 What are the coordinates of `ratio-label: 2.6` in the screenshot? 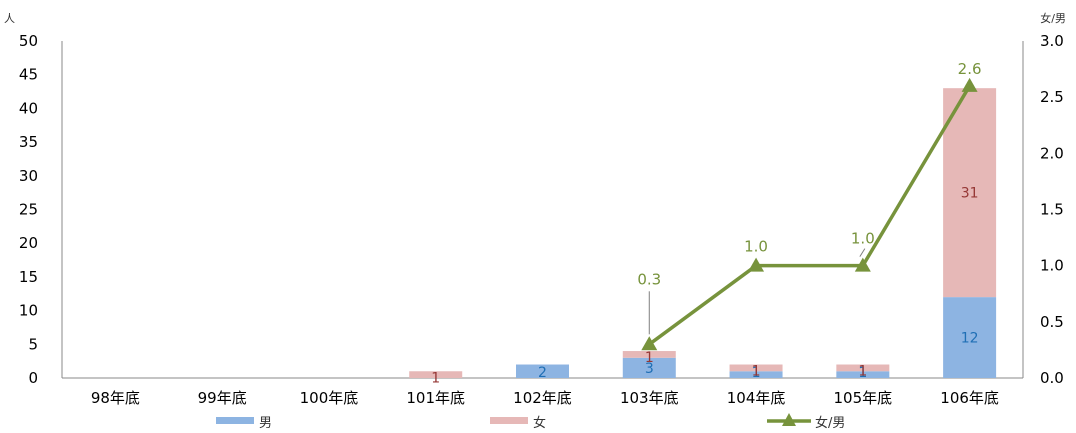 It's located at (970, 69).